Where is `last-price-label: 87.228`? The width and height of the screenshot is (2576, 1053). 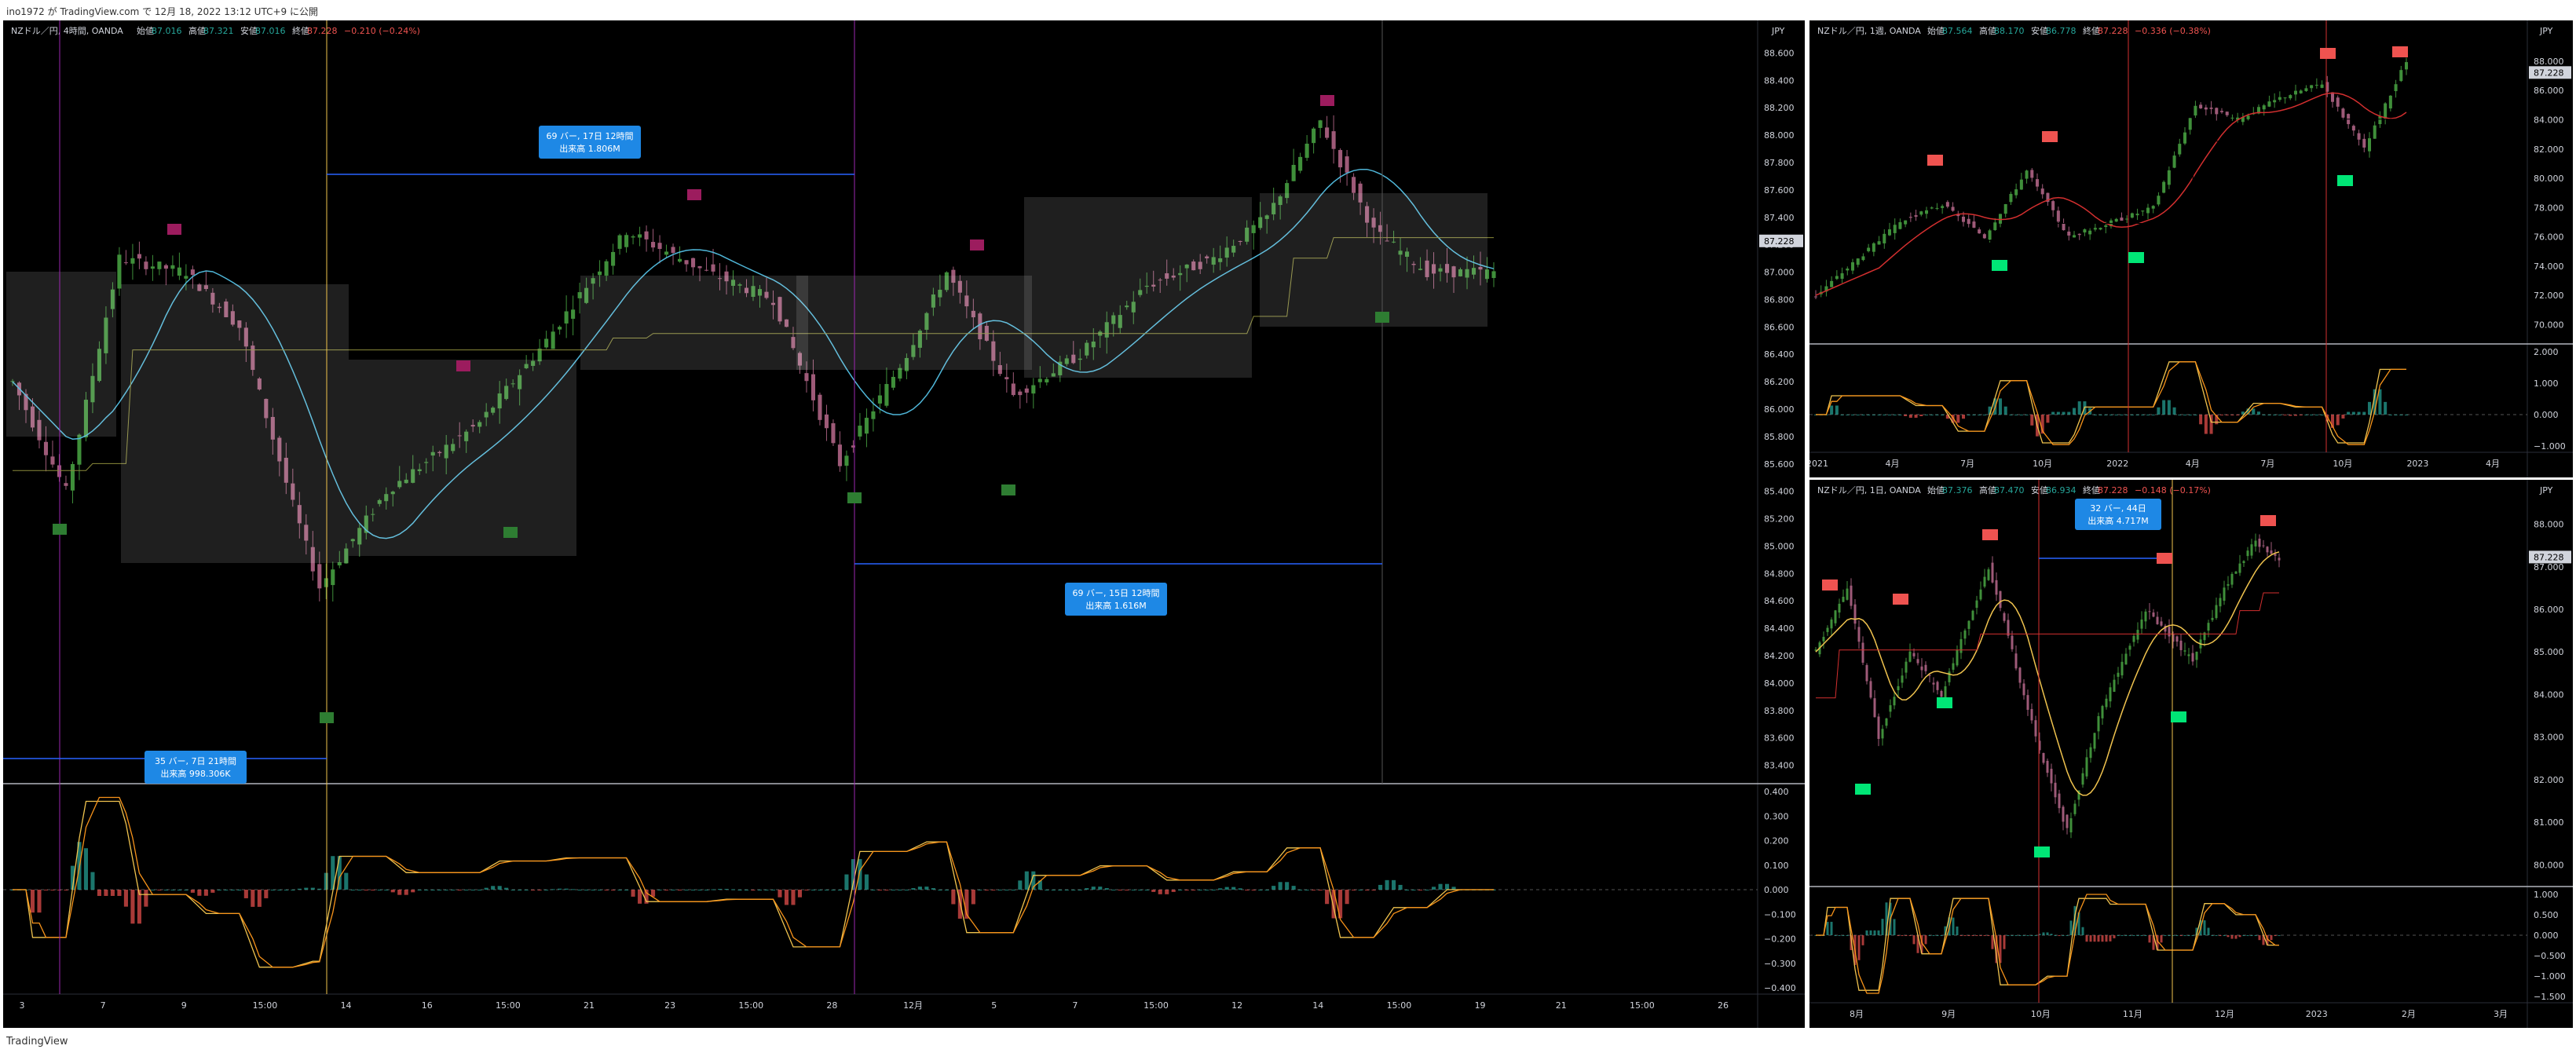 last-price-label: 87.228 is located at coordinates (2549, 73).